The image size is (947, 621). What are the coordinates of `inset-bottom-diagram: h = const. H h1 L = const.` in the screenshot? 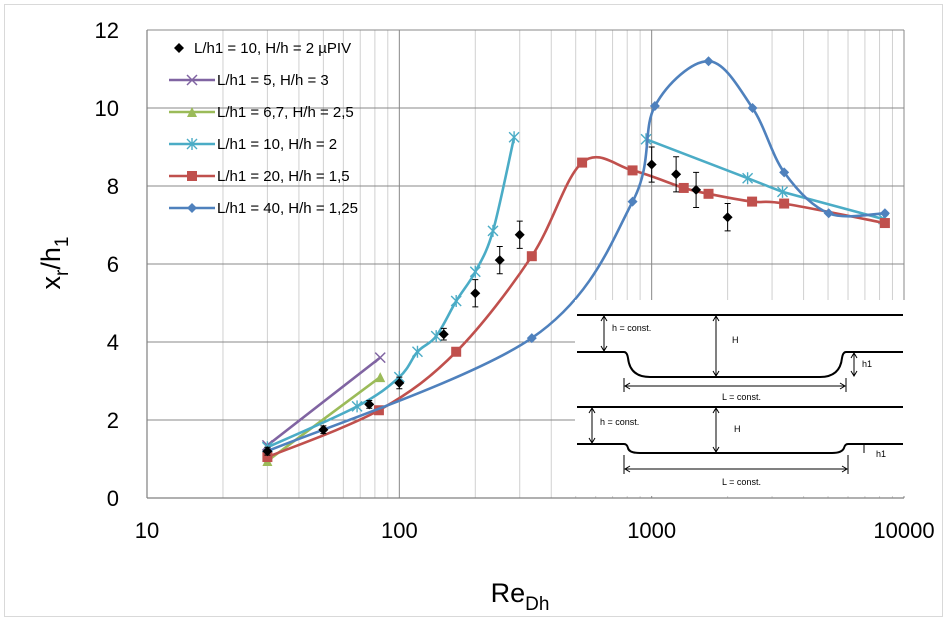 It's located at (740, 446).